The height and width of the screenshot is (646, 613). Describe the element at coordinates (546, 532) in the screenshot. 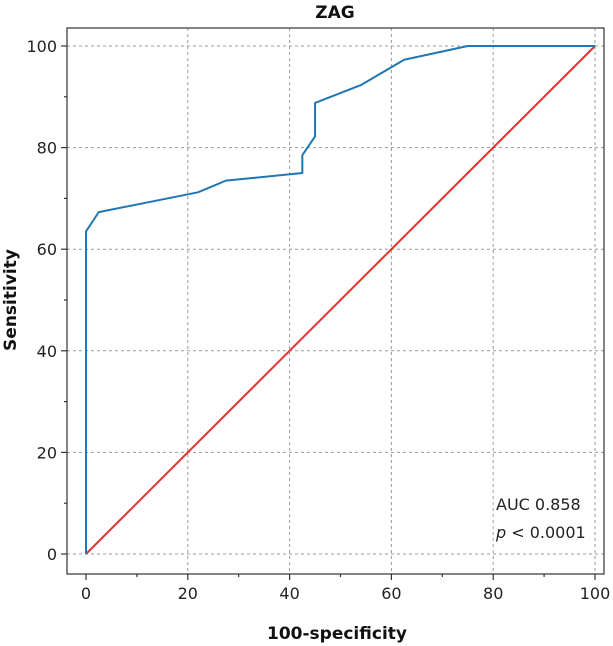

I see `p-value-text: < 0.0001` at that location.